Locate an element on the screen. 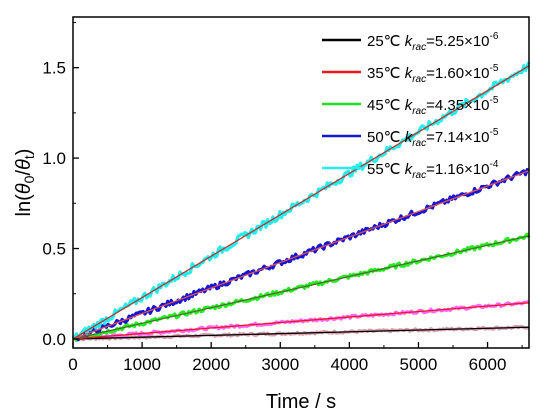 The image size is (550, 419). legend-entry-0: 25℃ krac=5.25×10-6 is located at coordinates (433, 42).